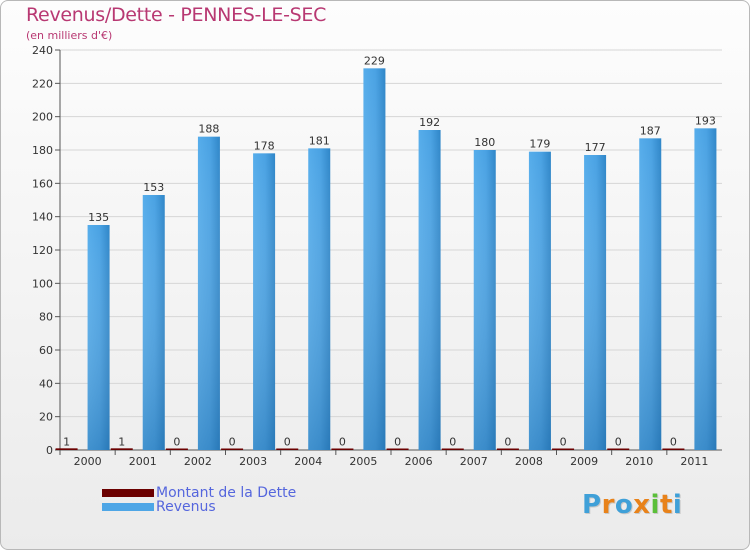 The image size is (750, 550). I want to click on bar-revenue-shade-2009, so click(595, 302).